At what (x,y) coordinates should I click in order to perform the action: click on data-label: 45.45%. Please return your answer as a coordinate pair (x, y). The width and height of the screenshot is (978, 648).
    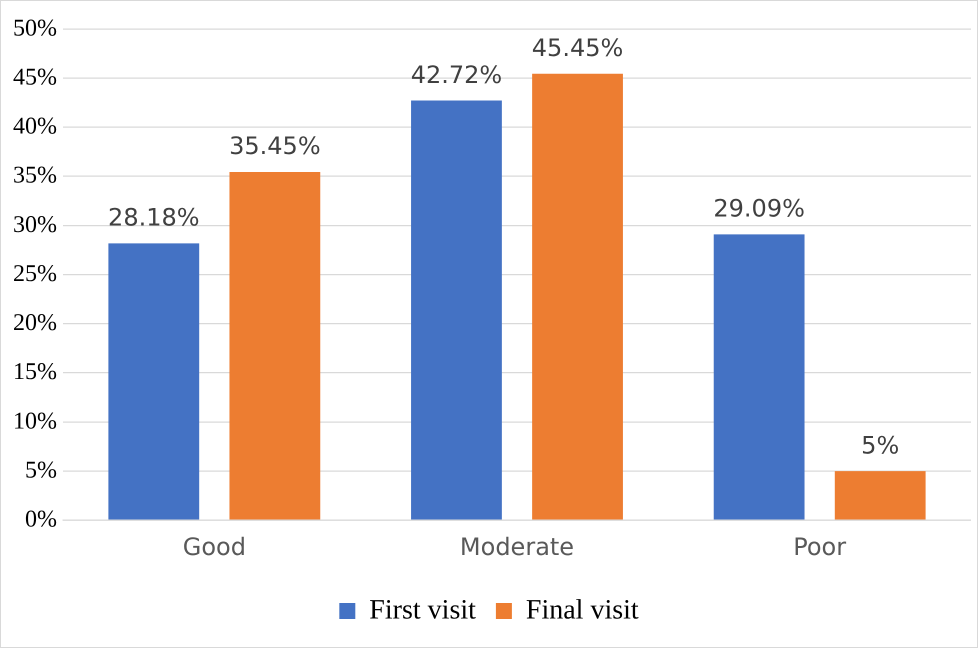
    Looking at the image, I should click on (578, 48).